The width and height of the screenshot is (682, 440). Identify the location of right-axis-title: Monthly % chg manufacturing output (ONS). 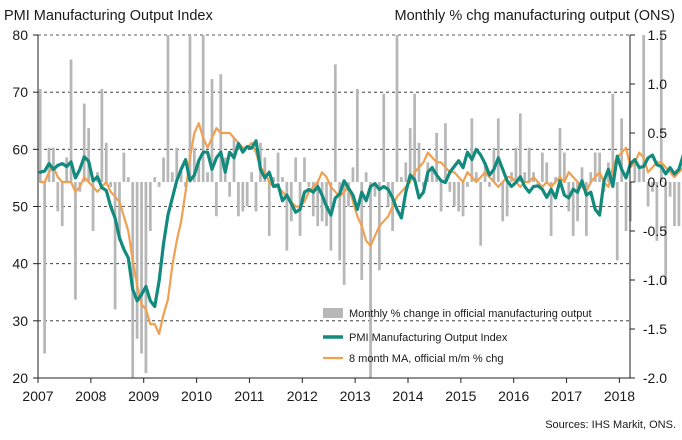
(535, 16).